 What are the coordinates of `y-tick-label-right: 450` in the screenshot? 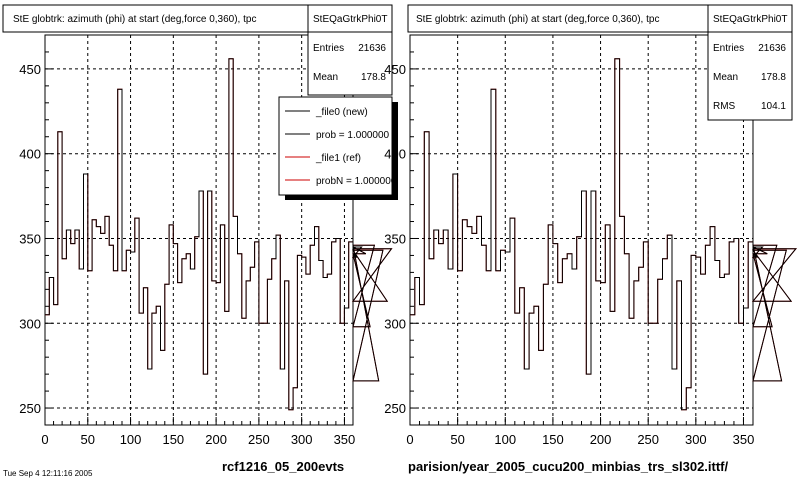 It's located at (395, 69).